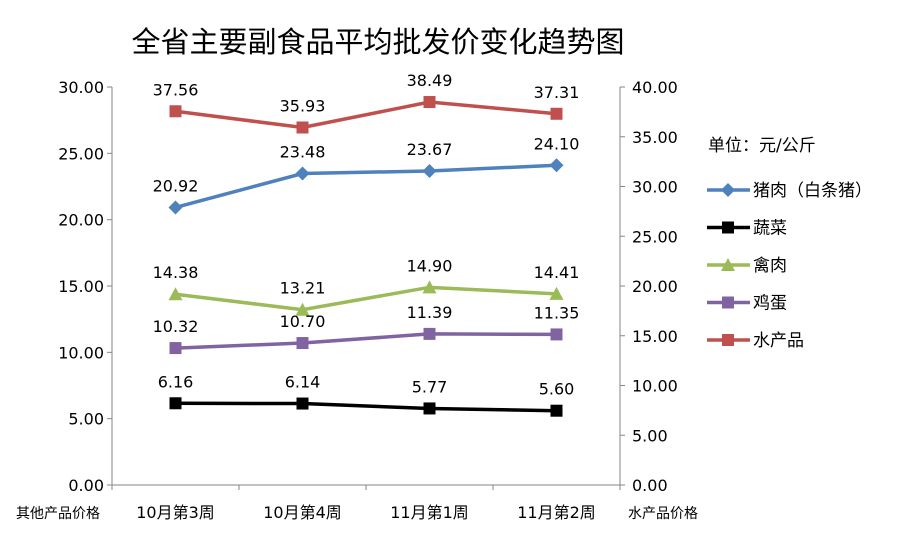 The width and height of the screenshot is (918, 547). What do you see at coordinates (302, 512) in the screenshot?
I see `x-tick-label: 10月第4周` at bounding box center [302, 512].